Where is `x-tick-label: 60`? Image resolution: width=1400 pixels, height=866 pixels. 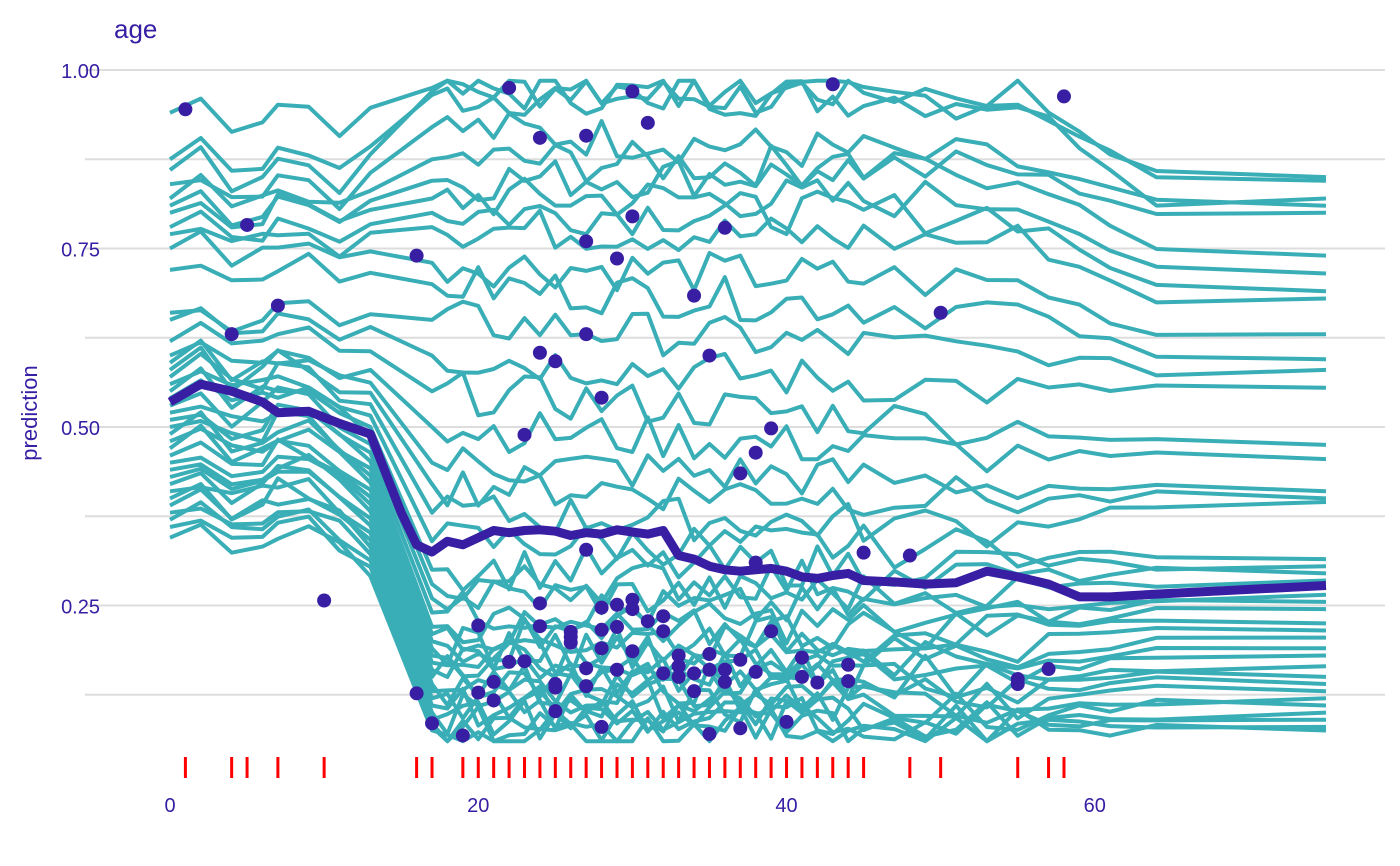 x-tick-label: 60 is located at coordinates (1095, 806).